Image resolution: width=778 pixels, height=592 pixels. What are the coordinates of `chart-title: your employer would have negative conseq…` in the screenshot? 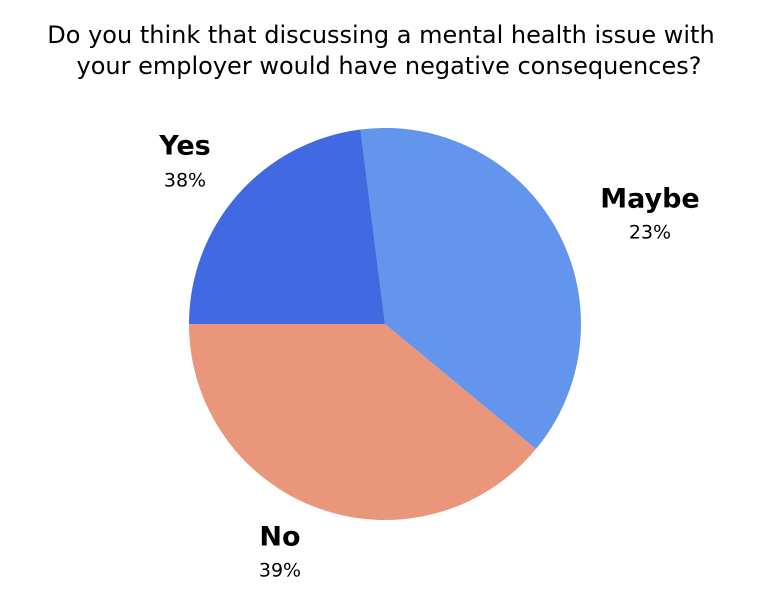 It's located at (389, 66).